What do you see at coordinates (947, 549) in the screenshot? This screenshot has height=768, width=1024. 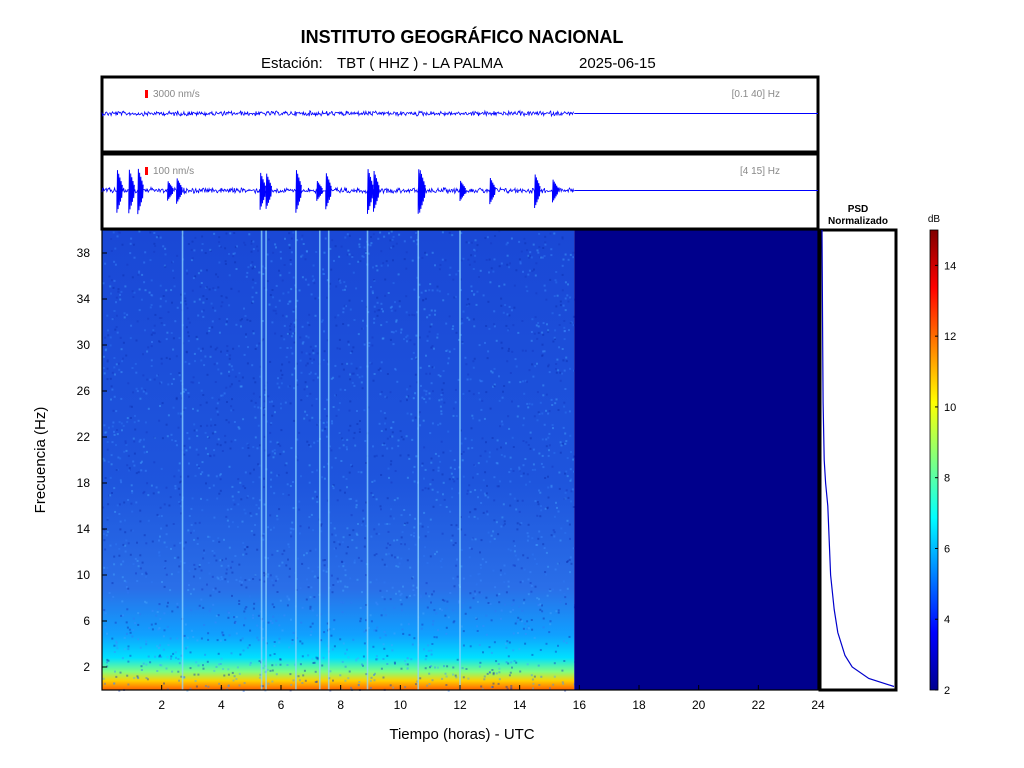 I see `colorbar-tick-label: 6` at bounding box center [947, 549].